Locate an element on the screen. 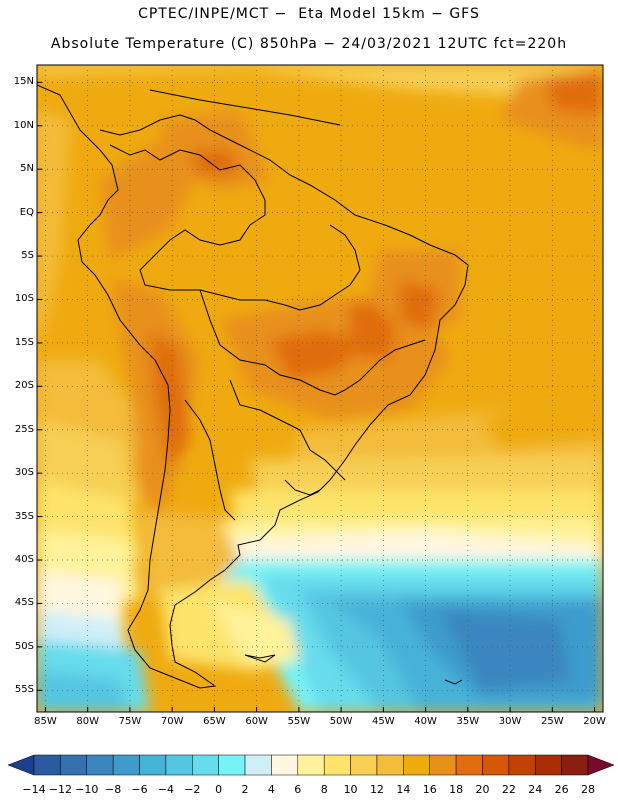 The height and width of the screenshot is (800, 618). lat-label: 25S is located at coordinates (24, 429).